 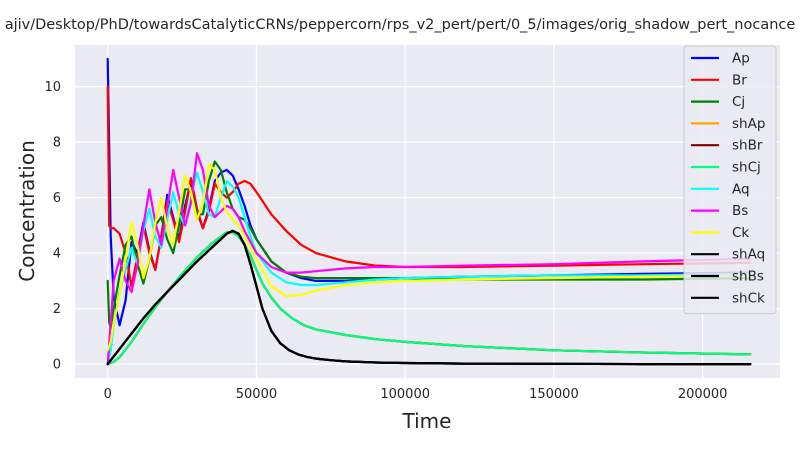 What do you see at coordinates (108, 394) in the screenshot?
I see `x-tick-label: 0` at bounding box center [108, 394].